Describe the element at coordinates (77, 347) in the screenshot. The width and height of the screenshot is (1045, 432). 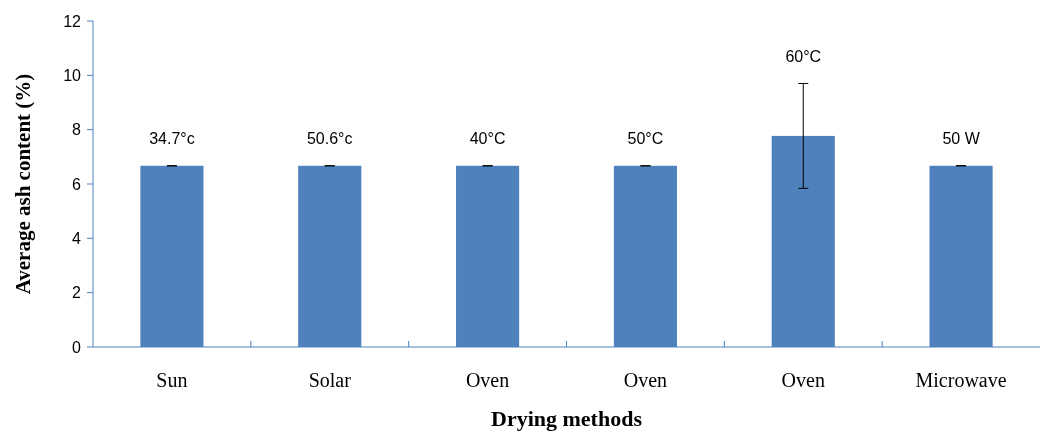
I see `y-tick-label: 0` at that location.